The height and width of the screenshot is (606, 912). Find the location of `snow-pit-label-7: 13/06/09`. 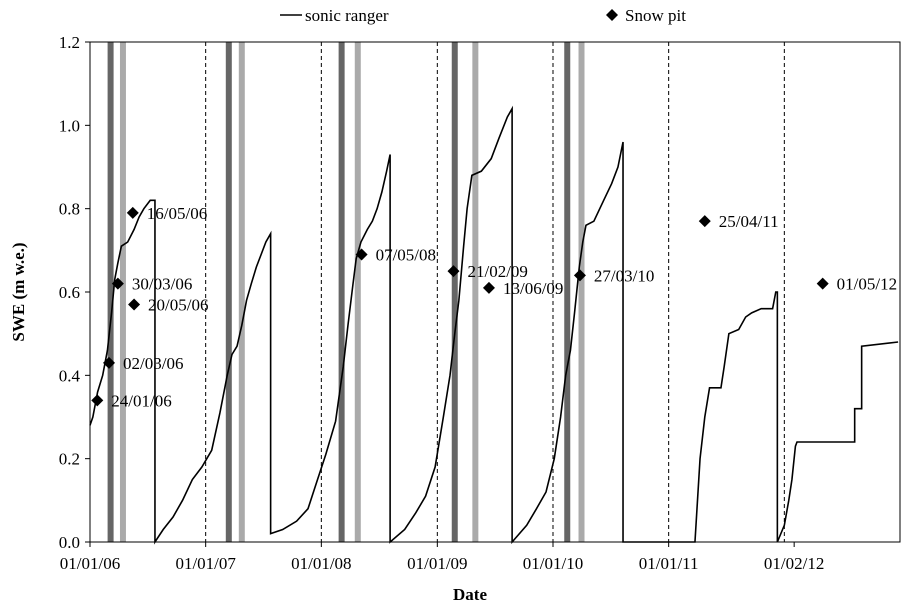

snow-pit-label-7: 13/06/09 is located at coordinates (533, 288).